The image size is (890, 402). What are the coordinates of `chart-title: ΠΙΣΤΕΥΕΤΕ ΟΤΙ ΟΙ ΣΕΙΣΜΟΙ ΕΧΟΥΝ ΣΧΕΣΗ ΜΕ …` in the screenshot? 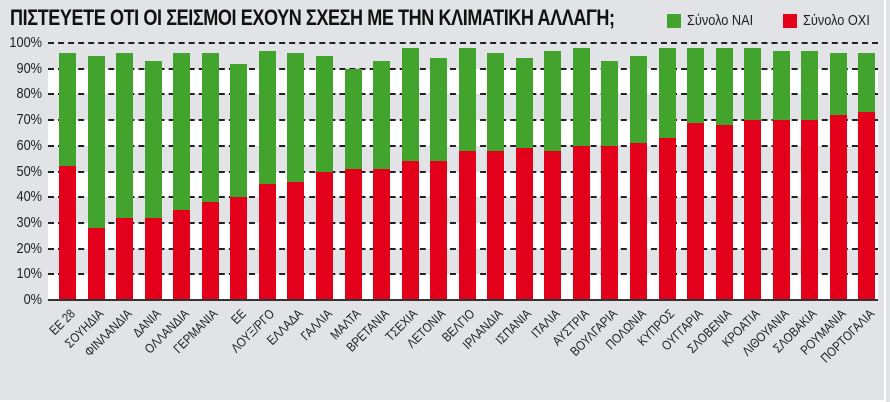 It's located at (312, 17).